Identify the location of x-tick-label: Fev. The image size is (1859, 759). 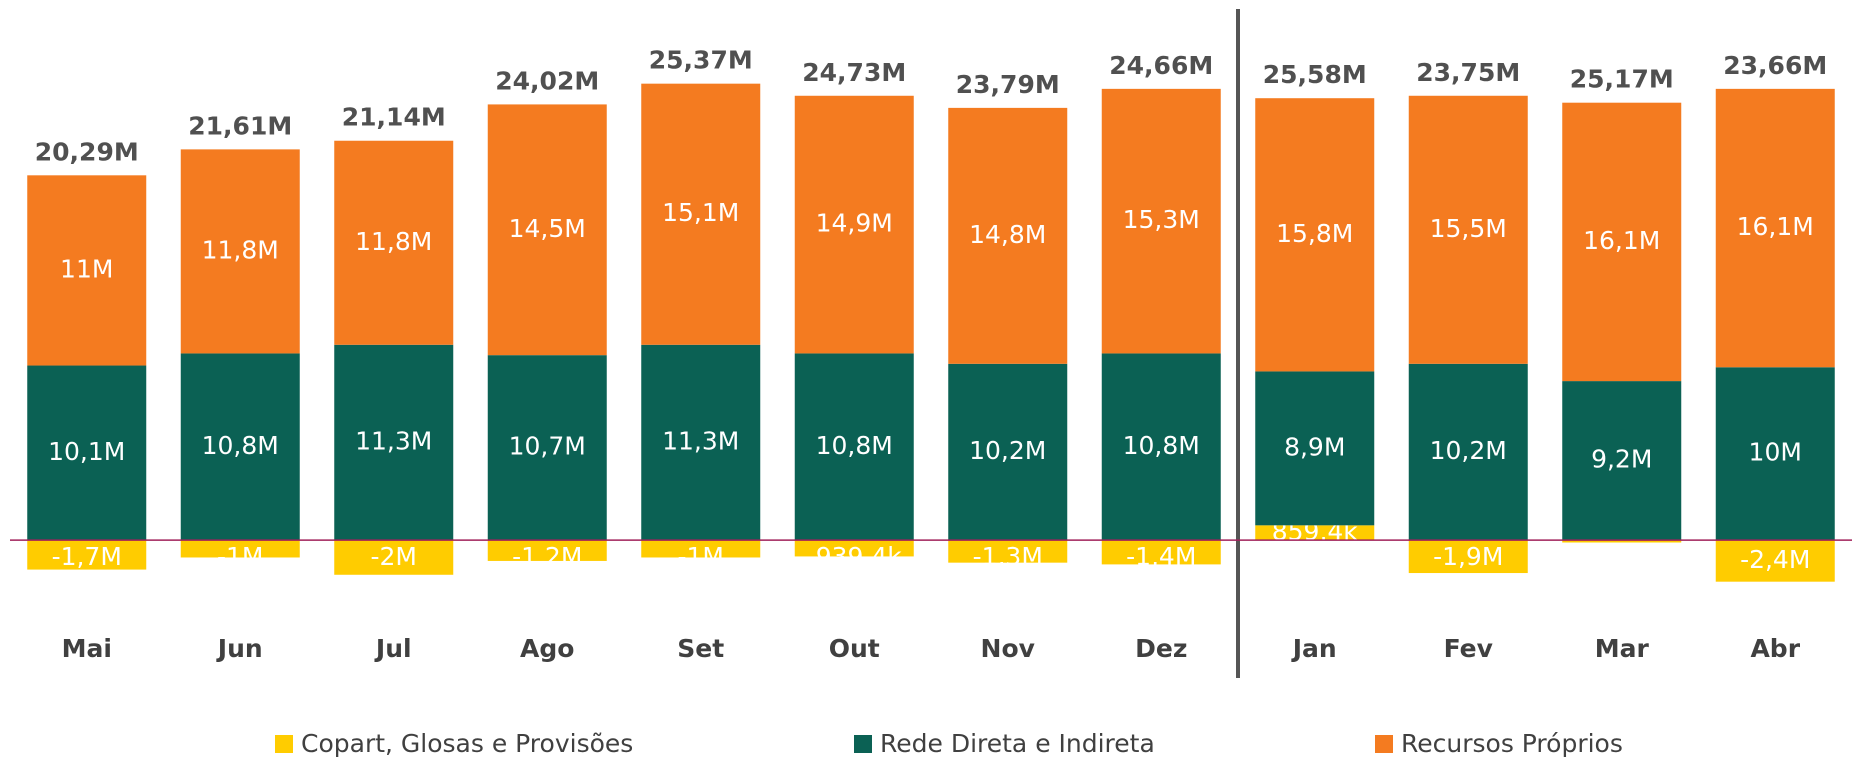
(1468, 648).